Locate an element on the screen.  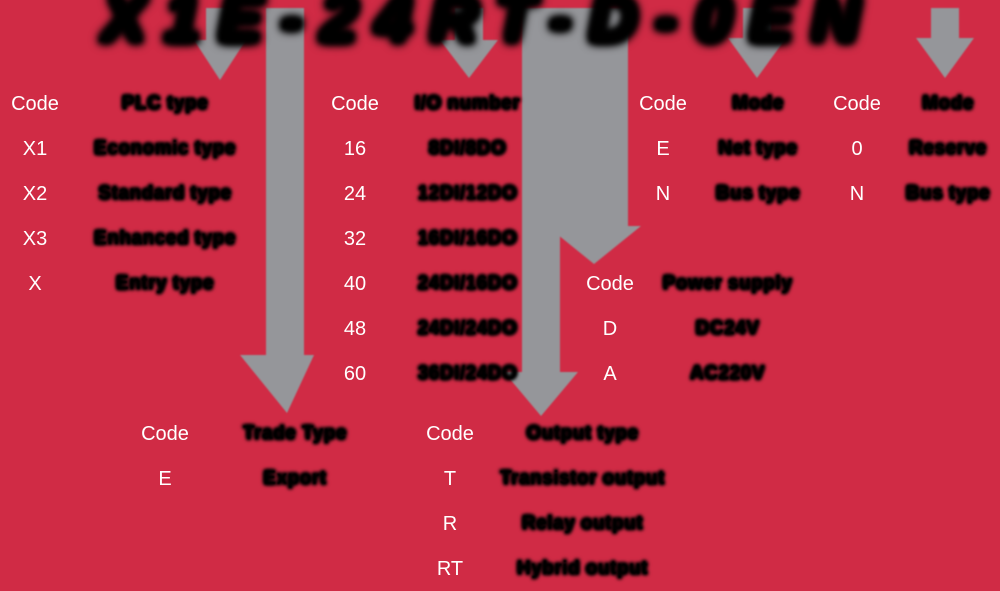
label-cell: Relay output is located at coordinates (582, 523).